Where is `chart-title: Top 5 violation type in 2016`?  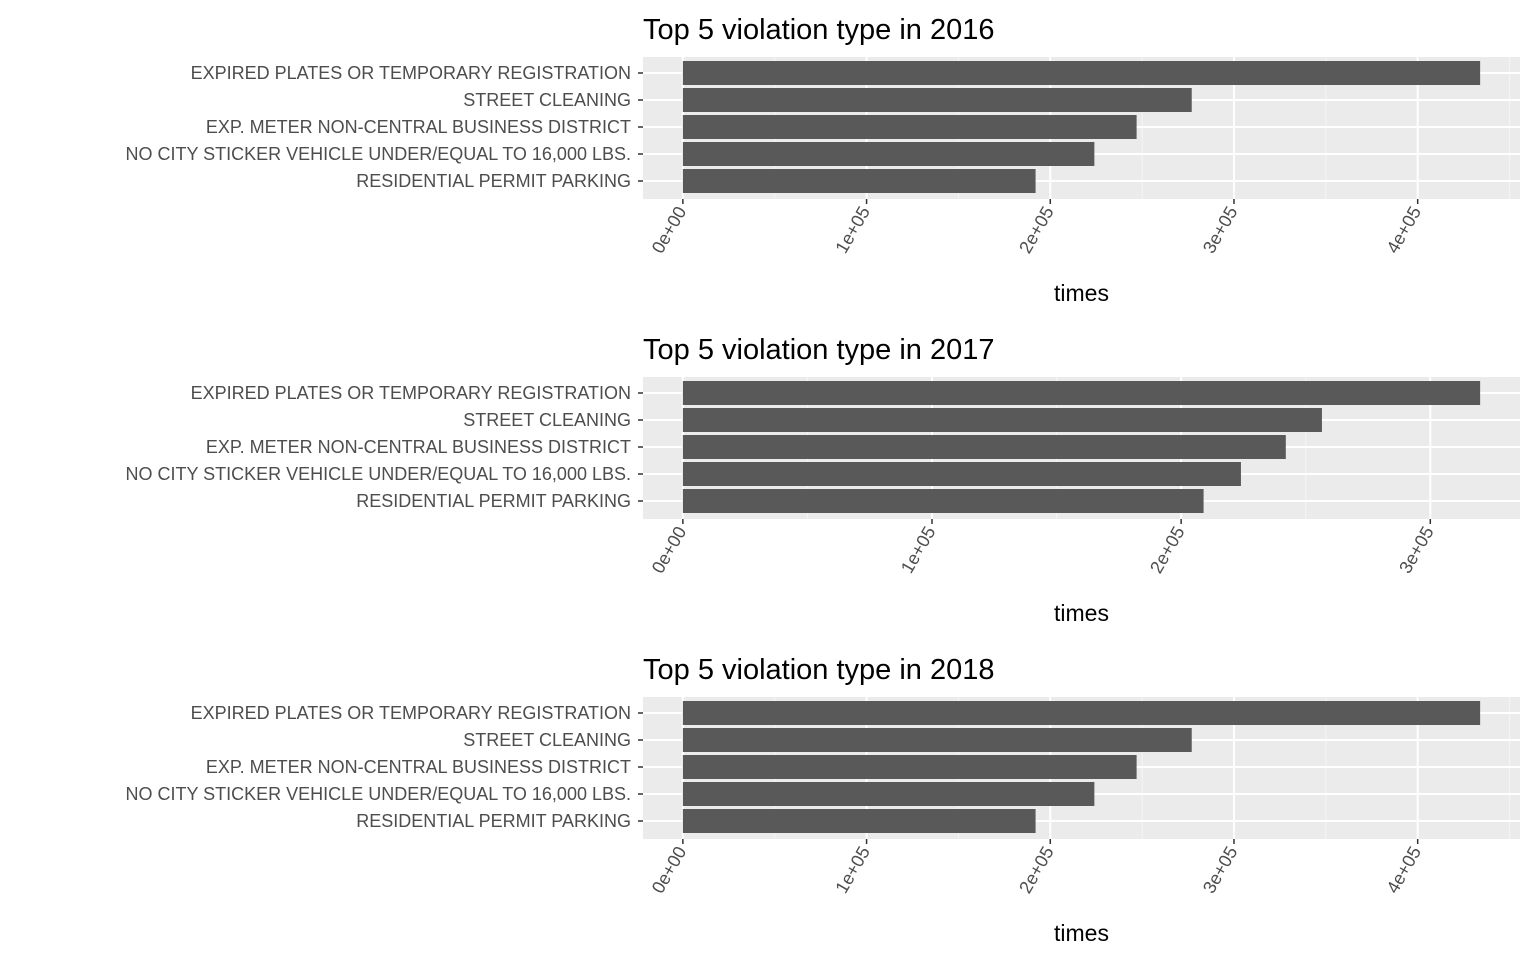 chart-title: Top 5 violation type in 2016 is located at coordinates (818, 30).